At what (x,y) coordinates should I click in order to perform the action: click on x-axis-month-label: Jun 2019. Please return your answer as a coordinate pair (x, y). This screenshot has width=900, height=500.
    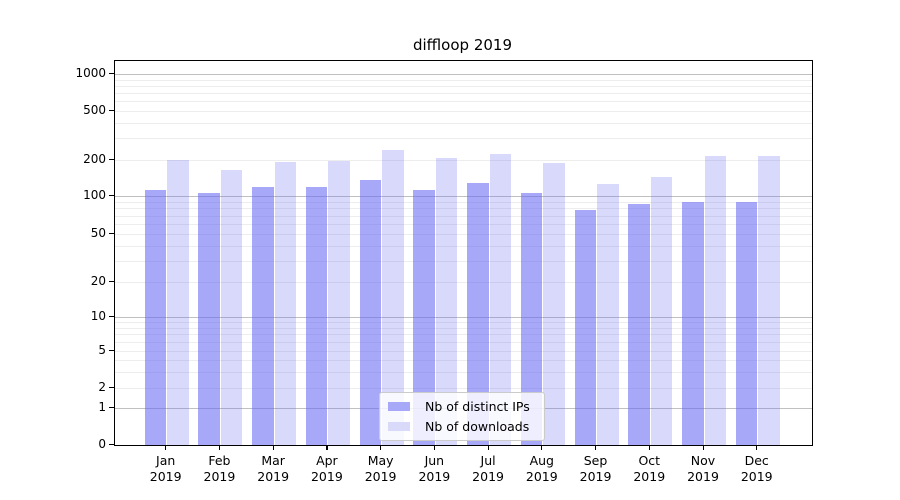
    Looking at the image, I should click on (434, 468).